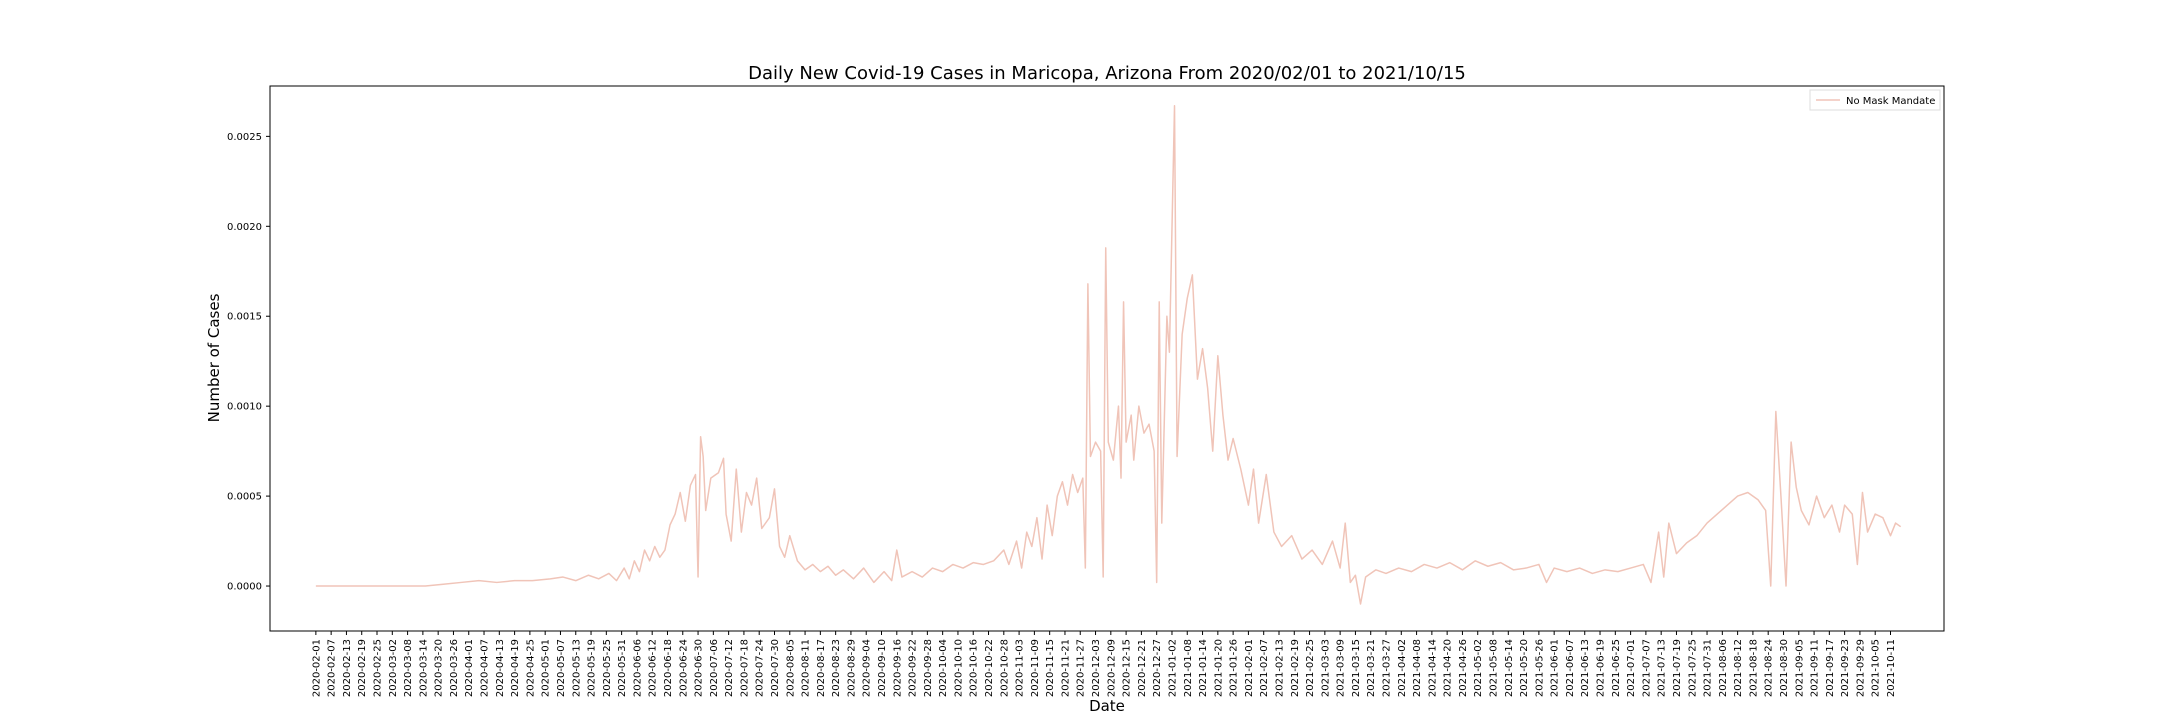  I want to click on x-tick-label: 2020-09-28, so click(928, 668).